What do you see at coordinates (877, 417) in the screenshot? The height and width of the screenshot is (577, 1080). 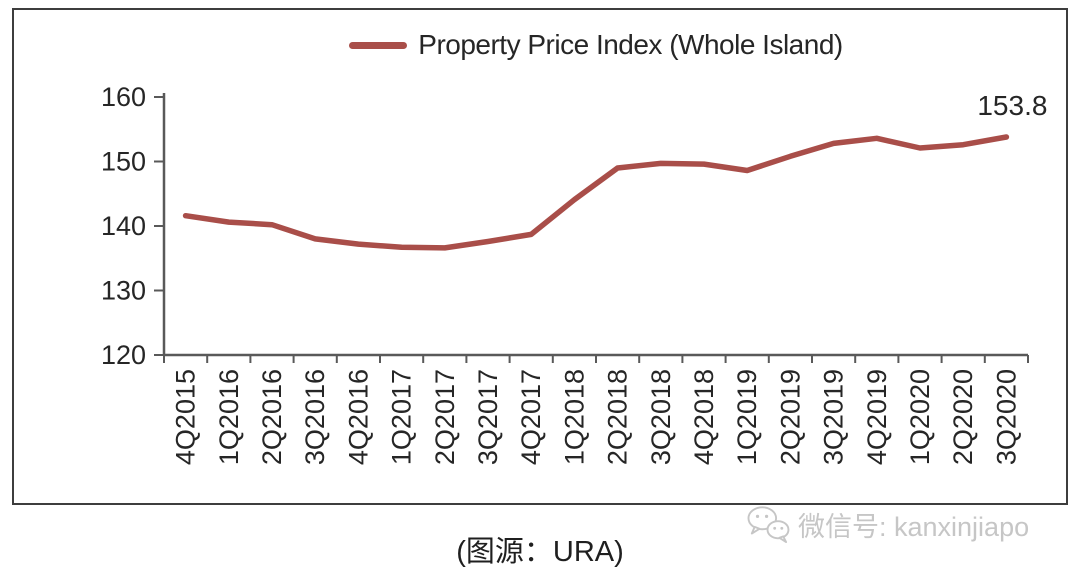 I see `x-tick-label: 4Q2019` at bounding box center [877, 417].